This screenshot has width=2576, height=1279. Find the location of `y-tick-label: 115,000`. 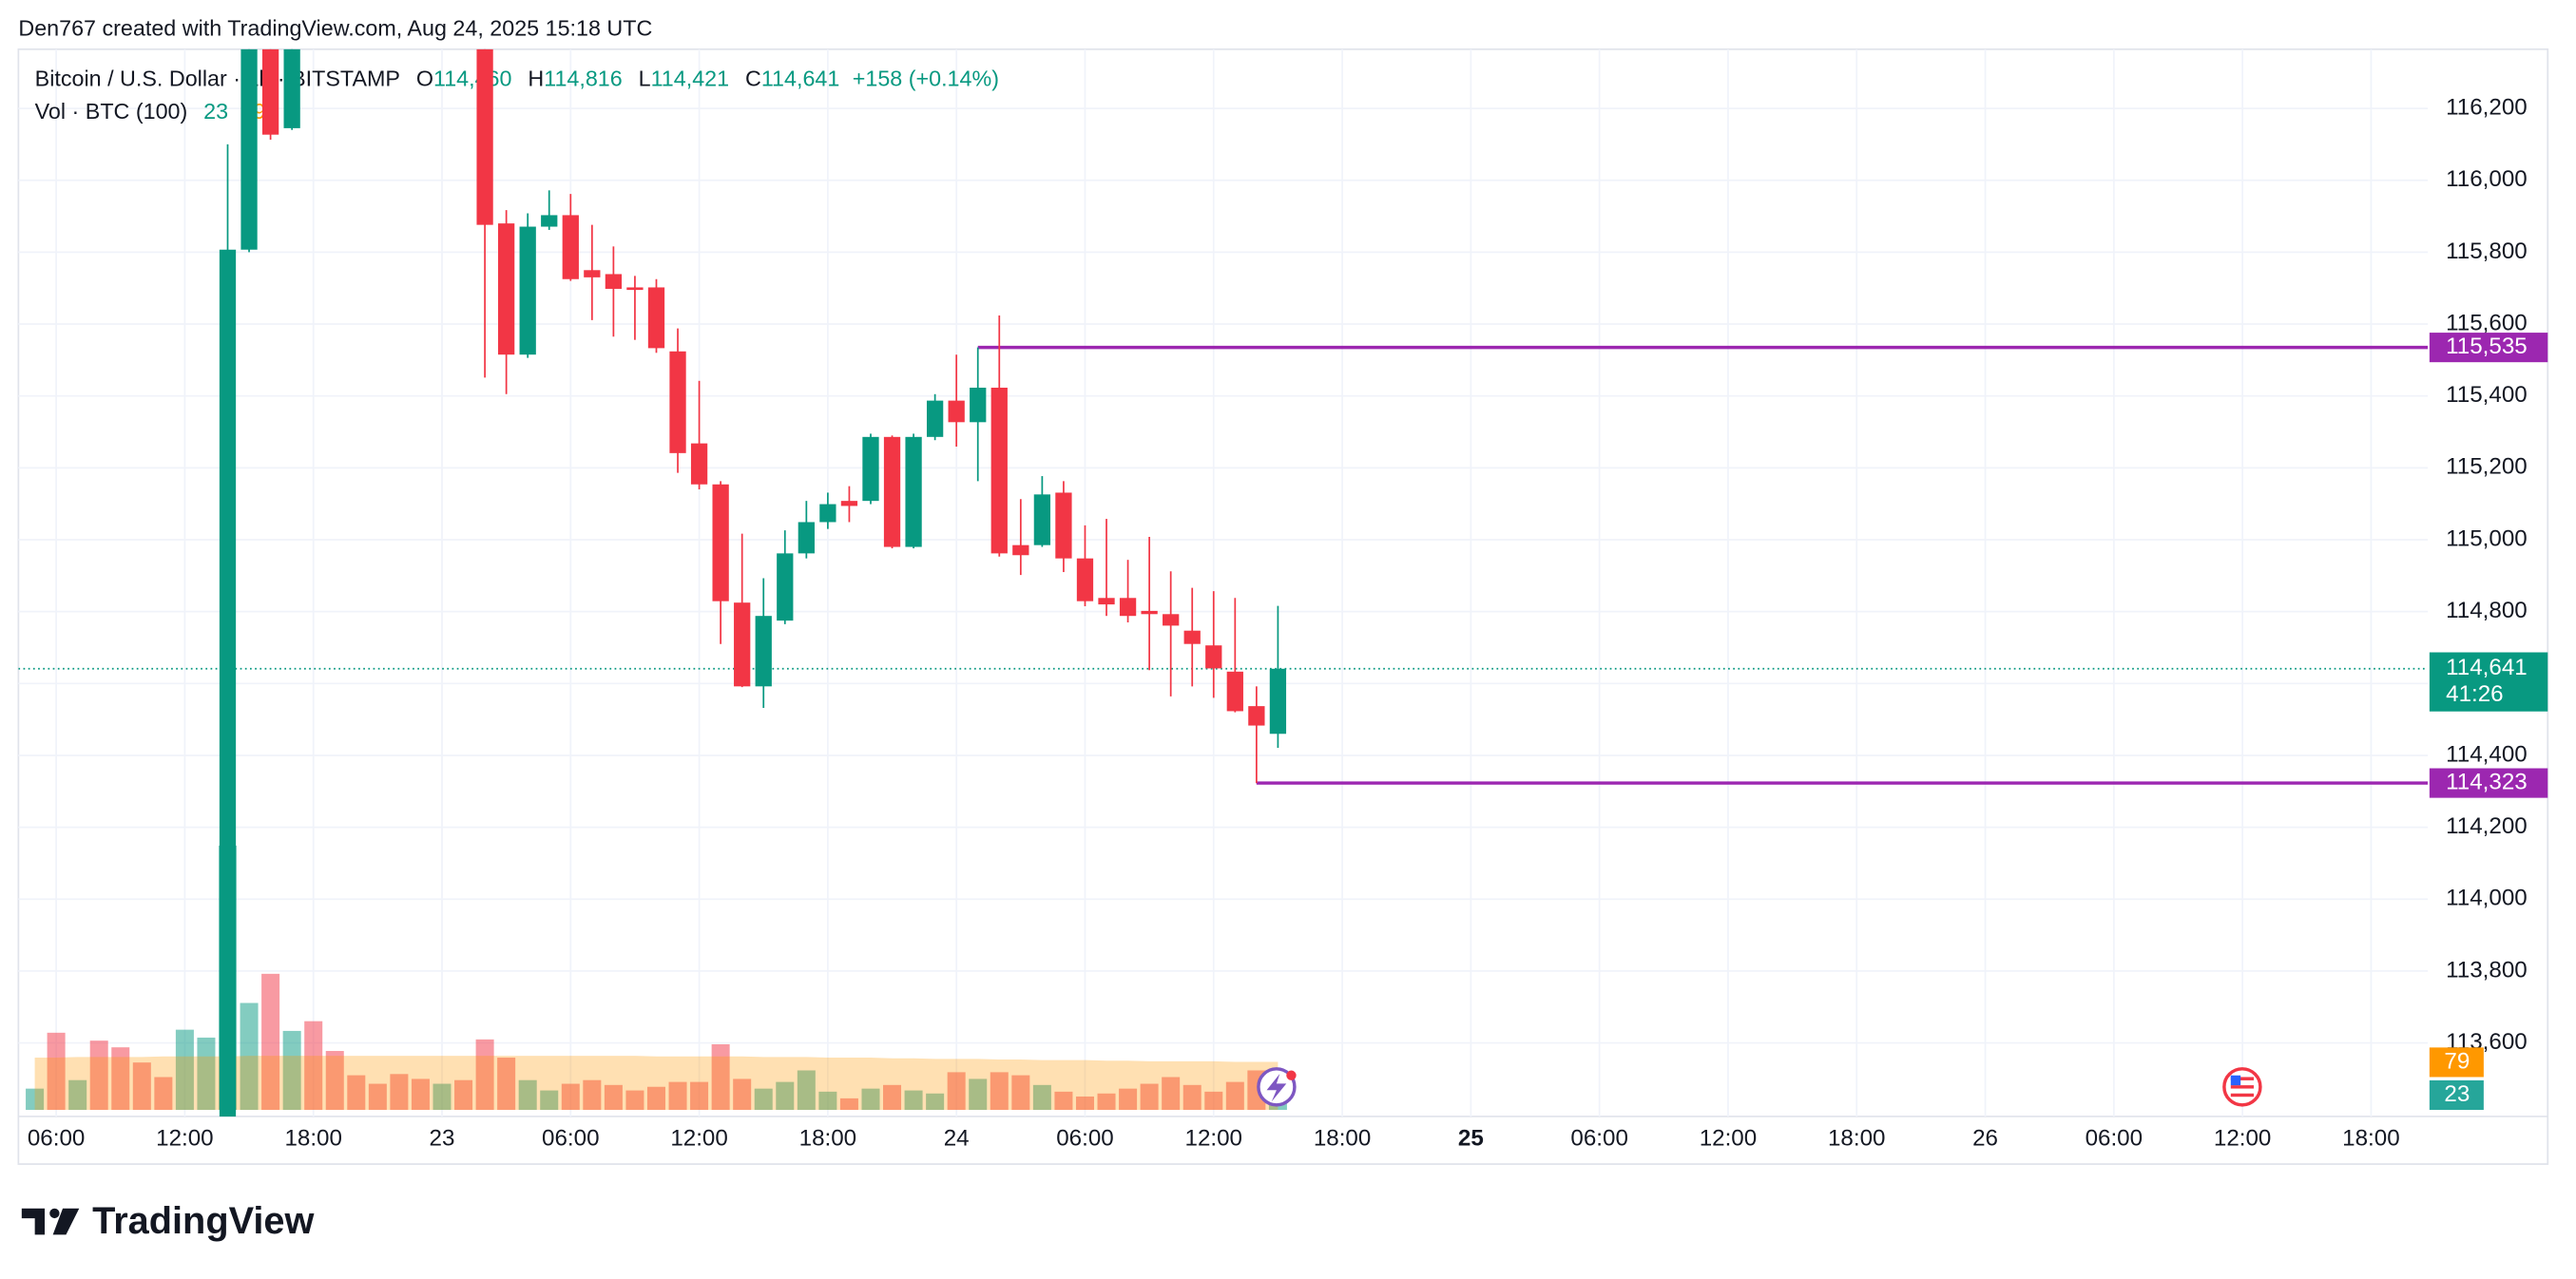

y-tick-label: 115,000 is located at coordinates (2487, 538).